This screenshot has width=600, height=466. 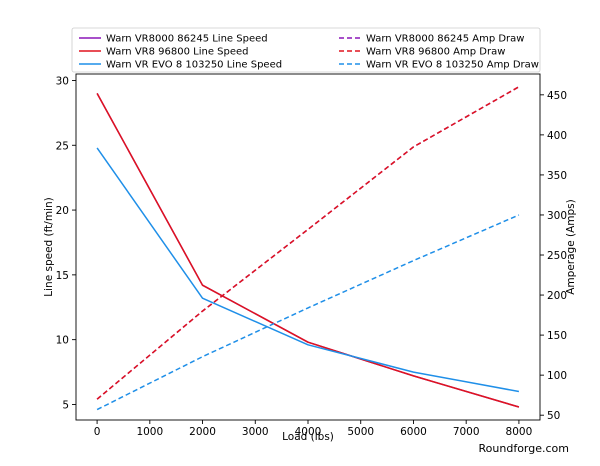 I want to click on legend-label-2: Warn VR8 96800 Line Speed, so click(x=177, y=52).